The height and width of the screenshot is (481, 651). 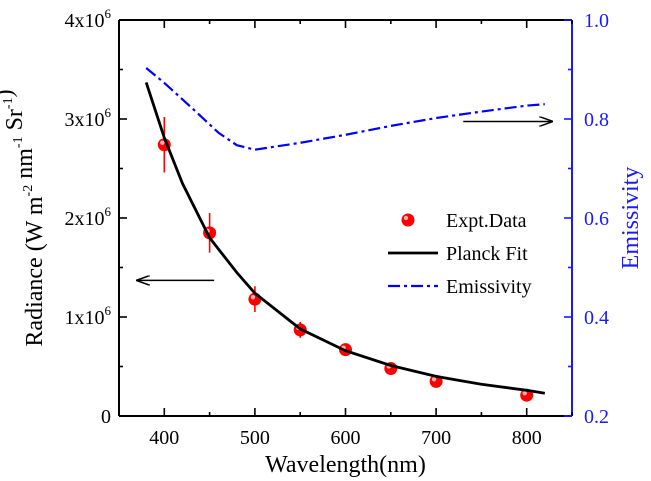 What do you see at coordinates (88, 217) in the screenshot?
I see `y-tick-label: 2x10⁶` at bounding box center [88, 217].